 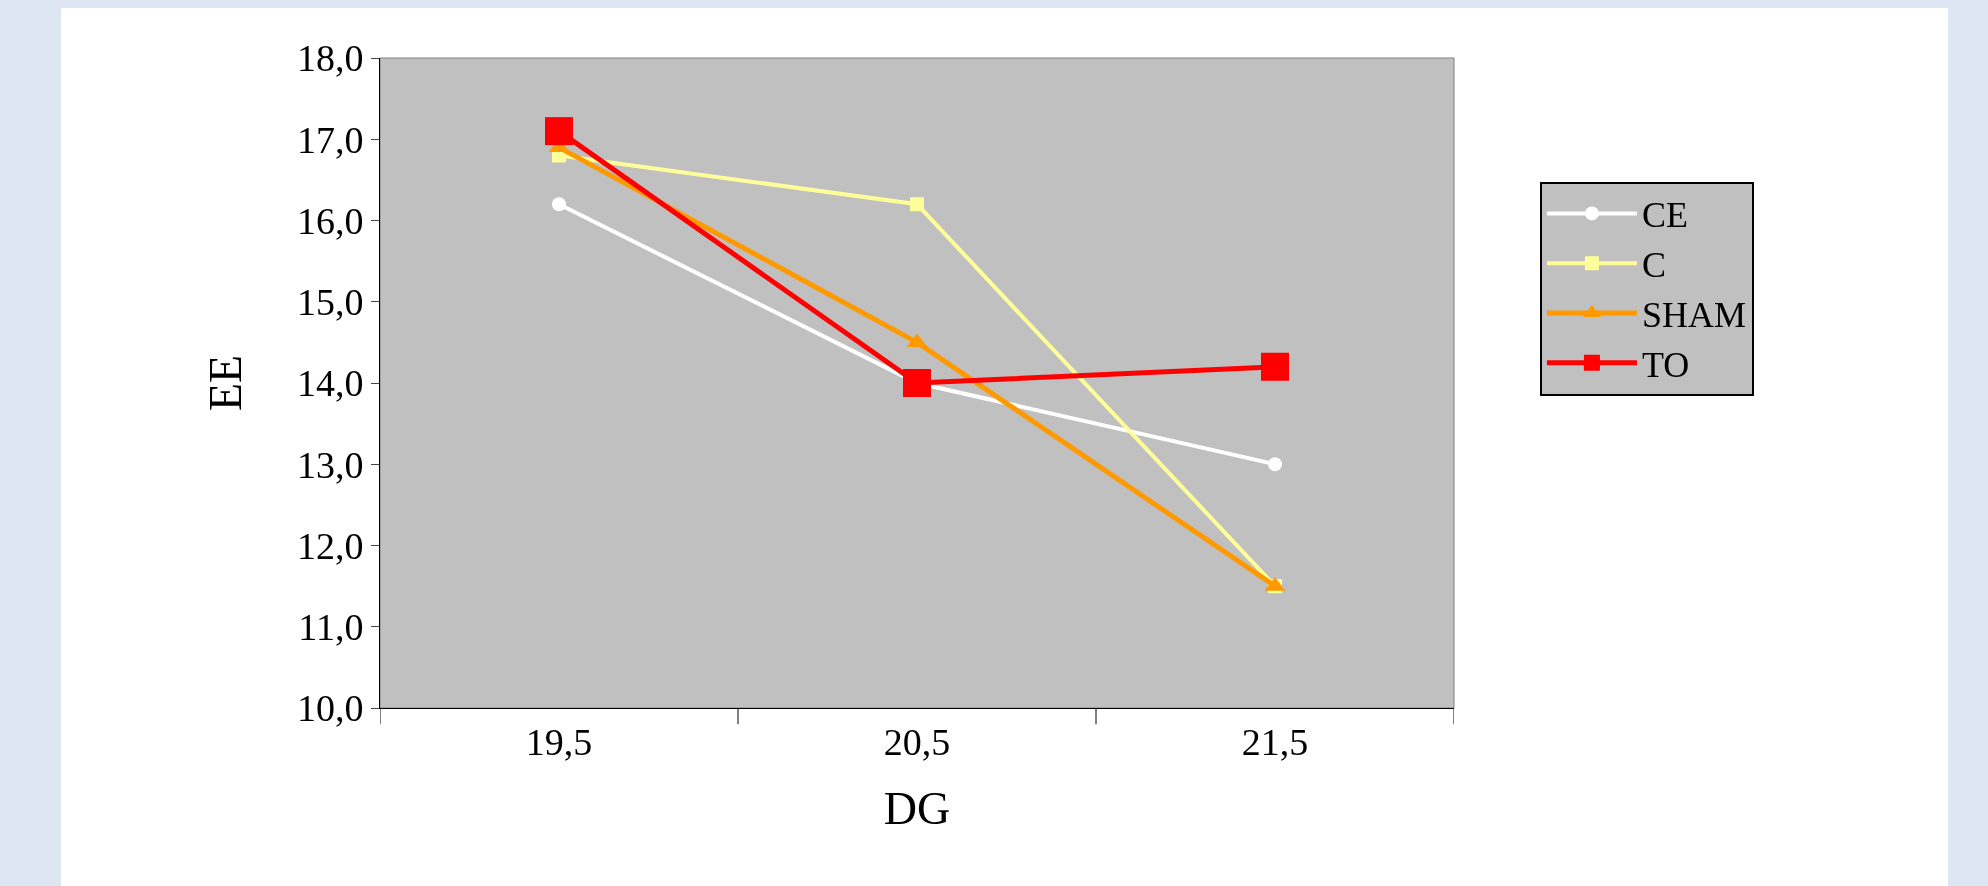 What do you see at coordinates (330, 58) in the screenshot?
I see `y-tick-label: 18,0` at bounding box center [330, 58].